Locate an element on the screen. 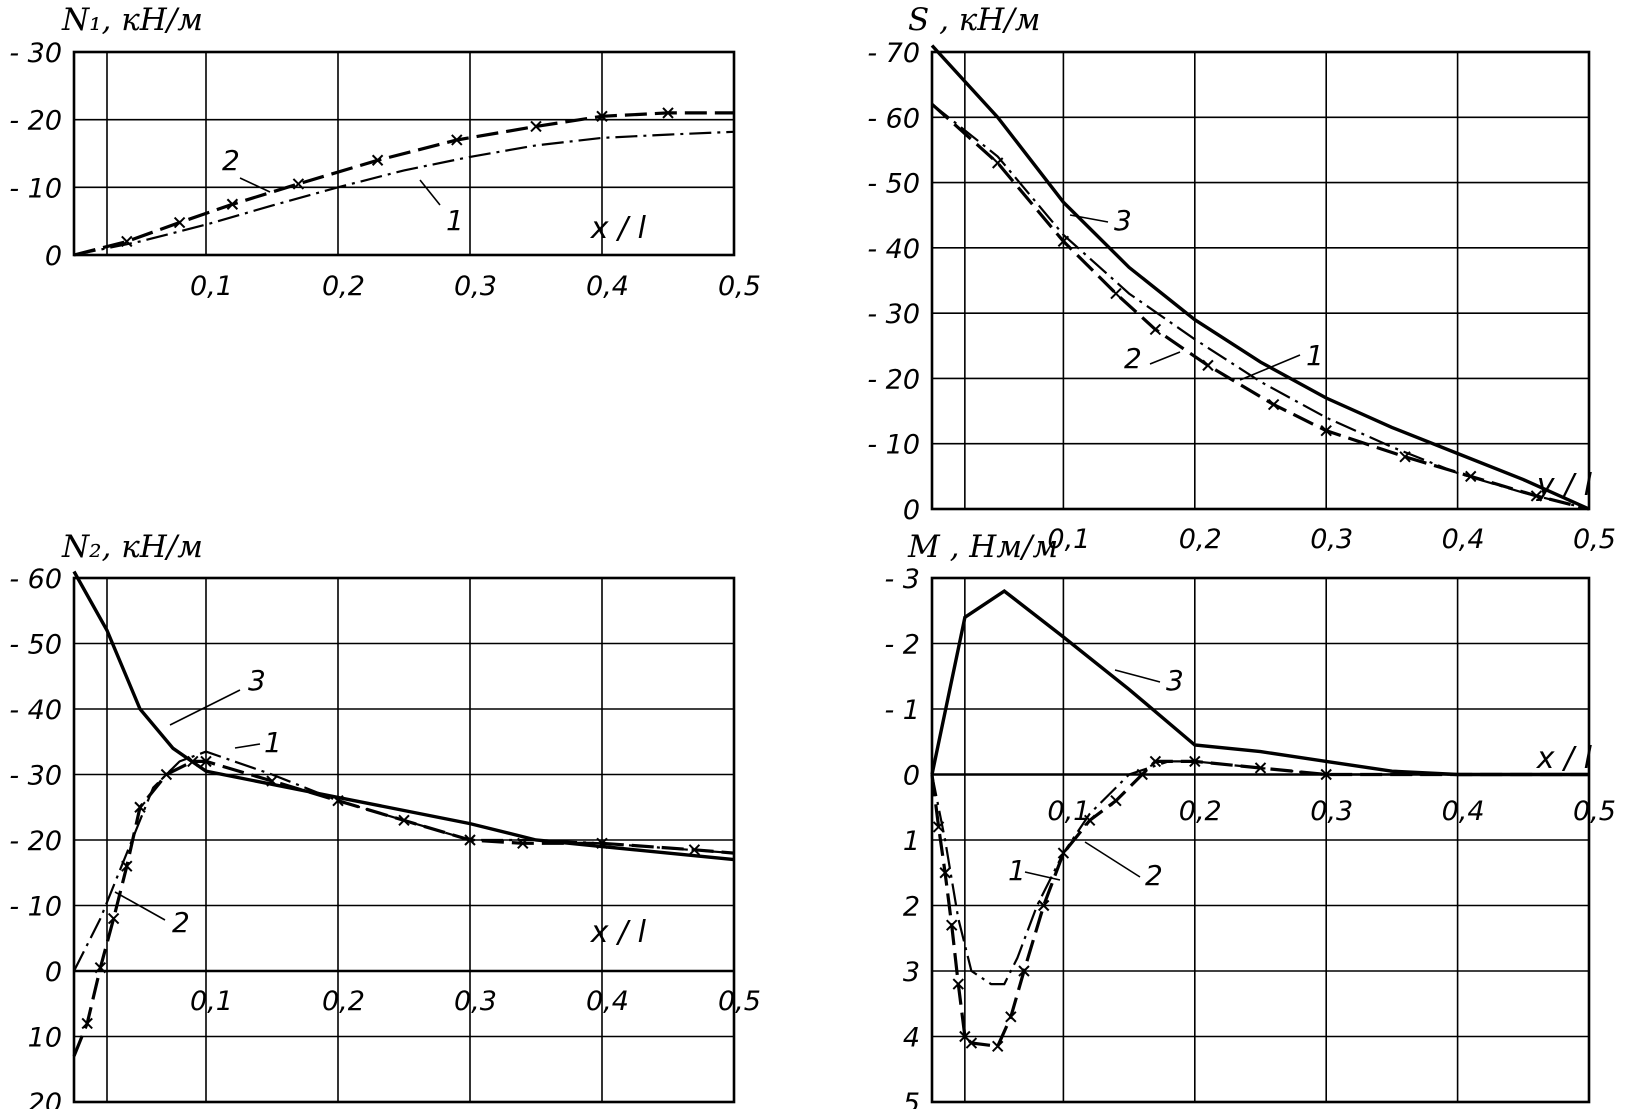 The image size is (1652, 1109). x-tick-label: 0,3 is located at coordinates (475, 286).